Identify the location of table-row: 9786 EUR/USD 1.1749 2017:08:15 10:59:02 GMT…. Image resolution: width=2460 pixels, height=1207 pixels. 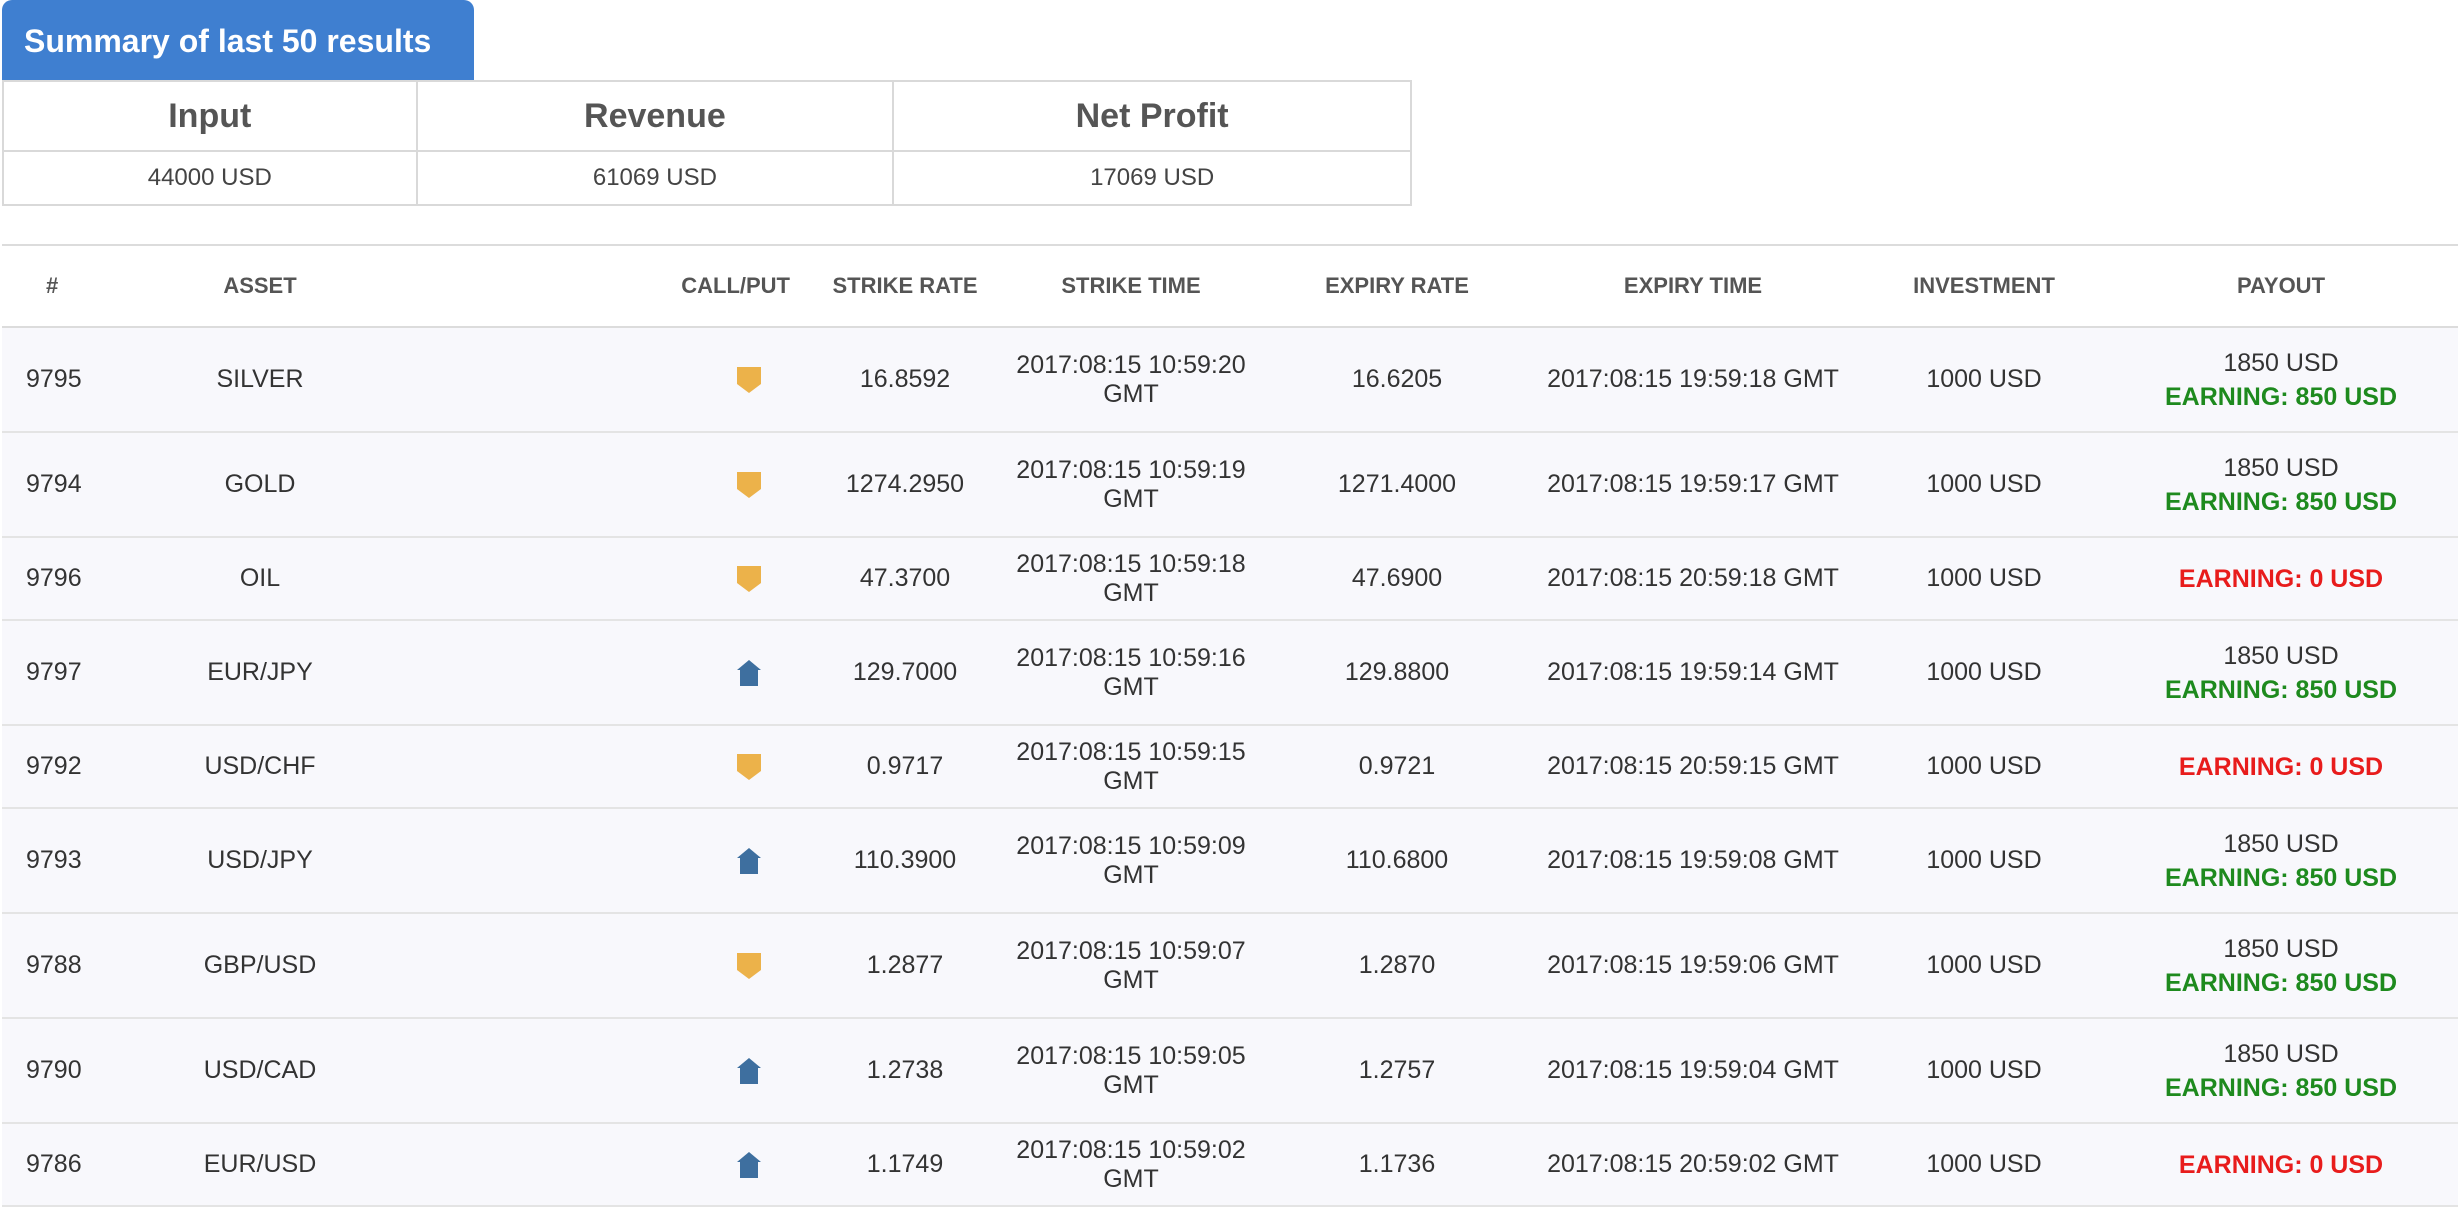
(1230, 1165).